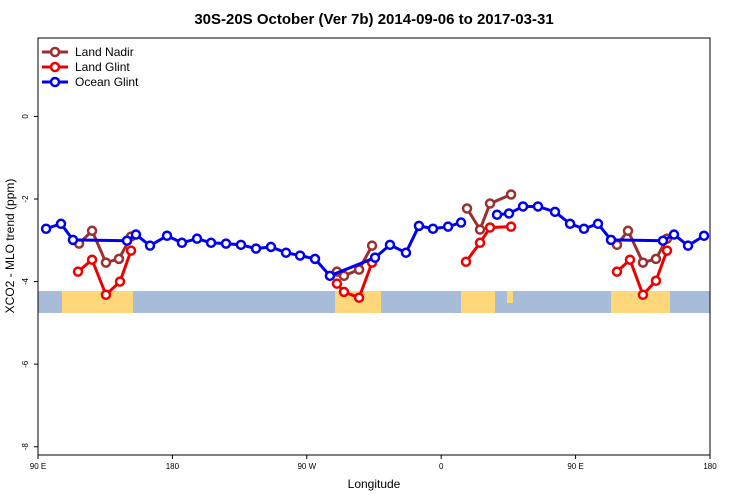 Image resolution: width=750 pixels, height=500 pixels. I want to click on x-tick-label: 0, so click(441, 466).